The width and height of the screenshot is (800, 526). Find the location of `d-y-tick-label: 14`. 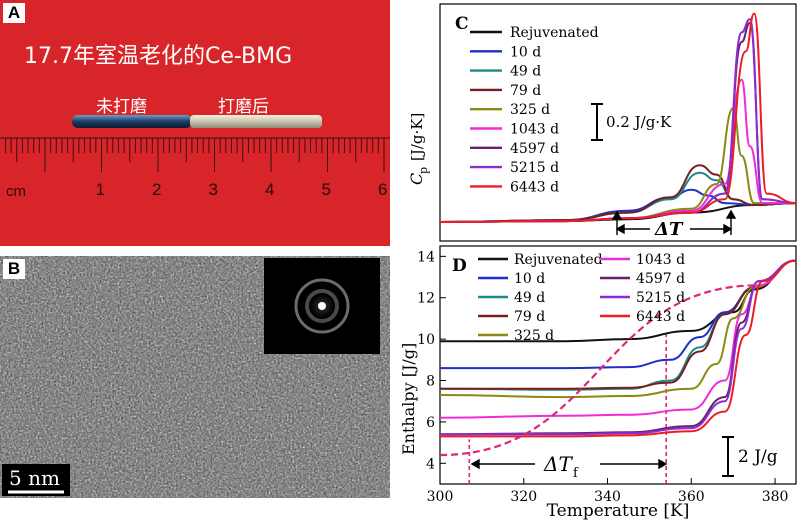

d-y-tick-label: 14 is located at coordinates (426, 257).